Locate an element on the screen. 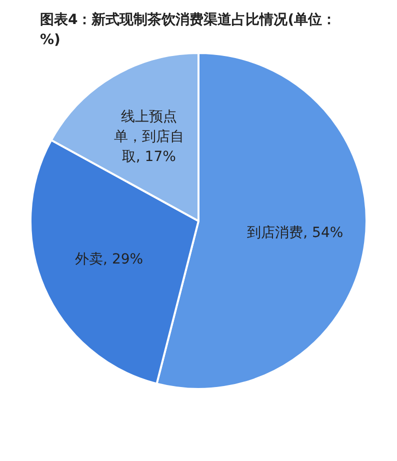 The width and height of the screenshot is (397, 461). slice-label: 到店消费, 54% is located at coordinates (295, 232).